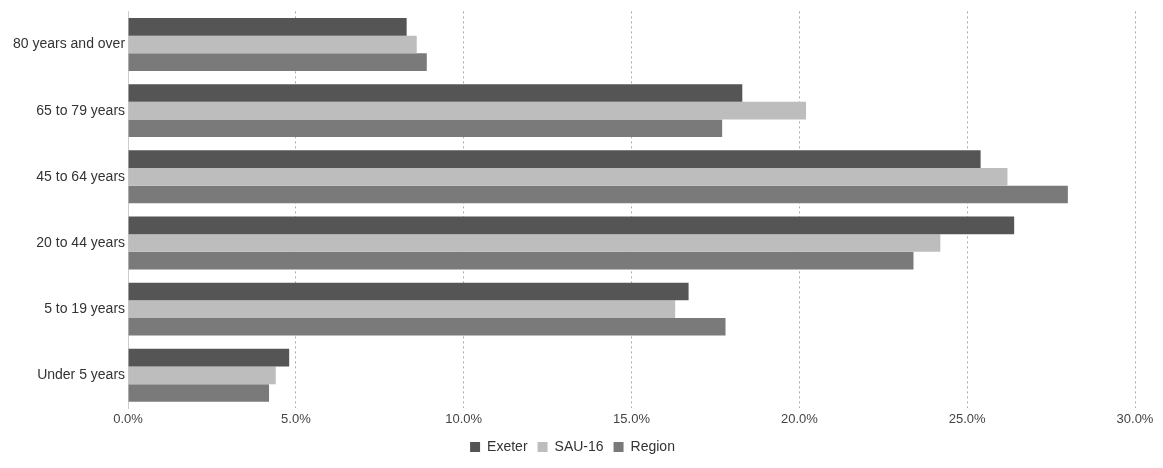 This screenshot has height=468, width=1163. Describe the element at coordinates (507, 445) in the screenshot. I see `legend-label: Exeter` at that location.